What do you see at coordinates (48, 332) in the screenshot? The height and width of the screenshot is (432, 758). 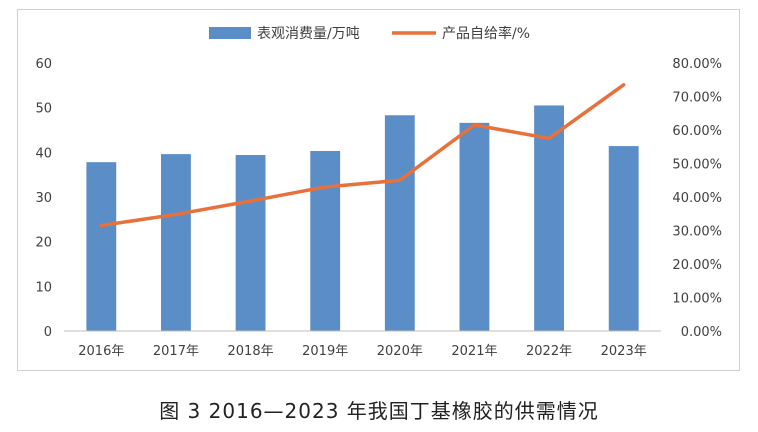 I see `left-axis-tick-label: 0` at bounding box center [48, 332].